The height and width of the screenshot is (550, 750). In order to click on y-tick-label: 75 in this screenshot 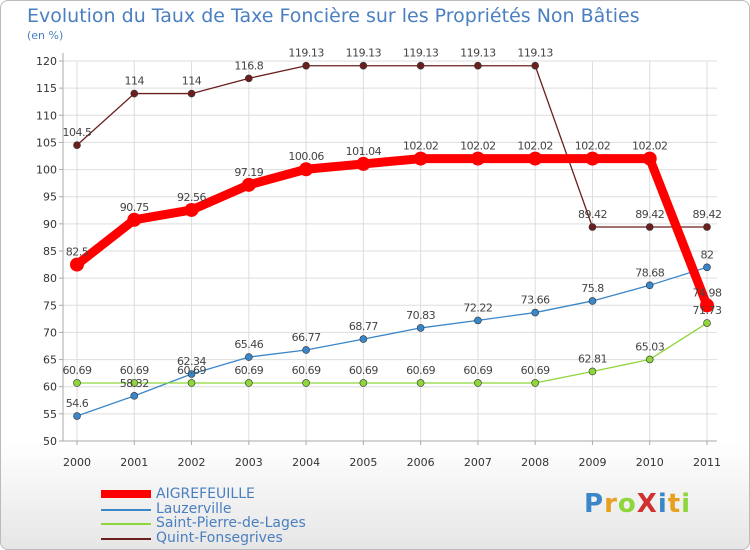, I will do `click(50, 305)`.